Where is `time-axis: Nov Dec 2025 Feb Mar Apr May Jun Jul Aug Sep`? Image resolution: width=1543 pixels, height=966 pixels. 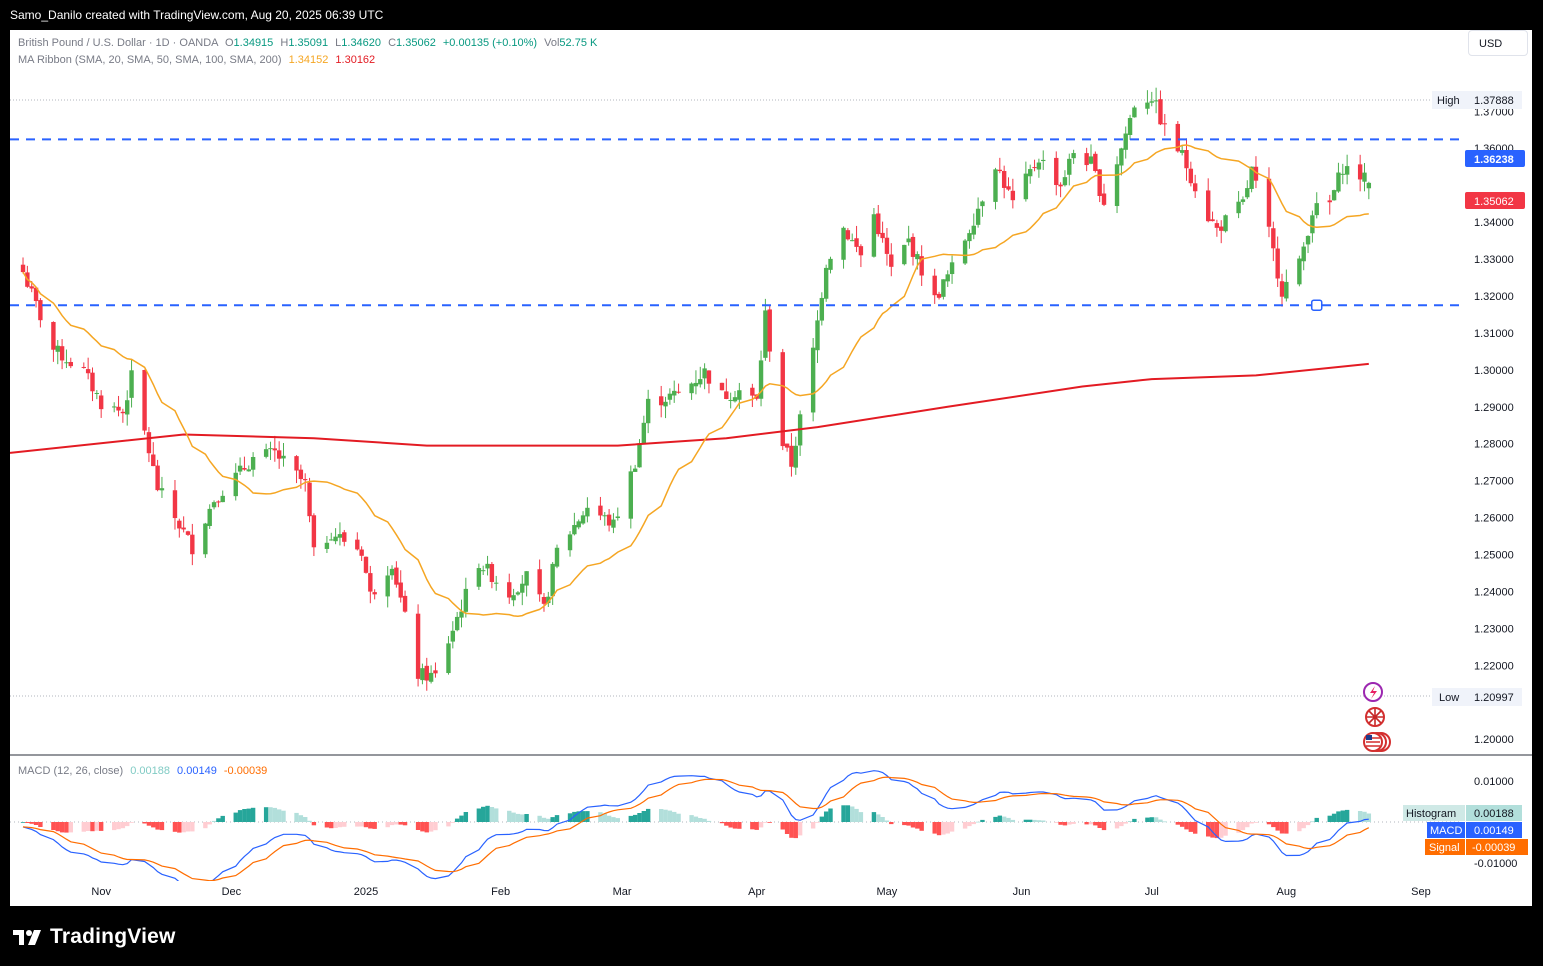 time-axis: Nov Dec 2025 Feb Mar Apr May Jun Jul Aug Sep is located at coordinates (760, 892).